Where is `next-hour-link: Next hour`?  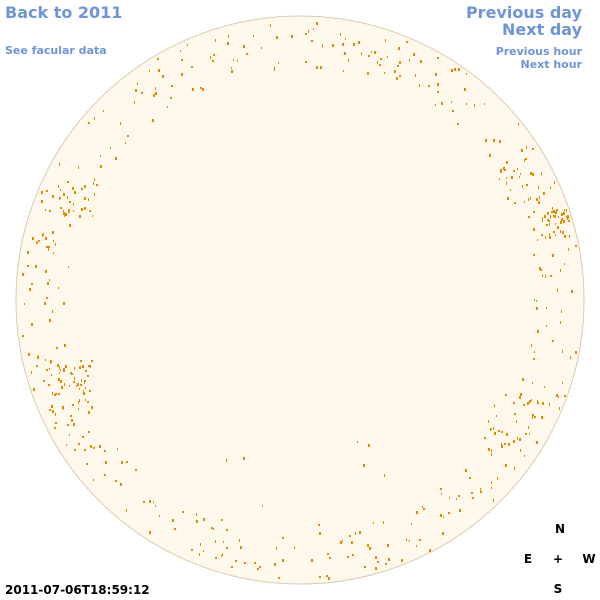 next-hour-link: Next hour is located at coordinates (551, 64).